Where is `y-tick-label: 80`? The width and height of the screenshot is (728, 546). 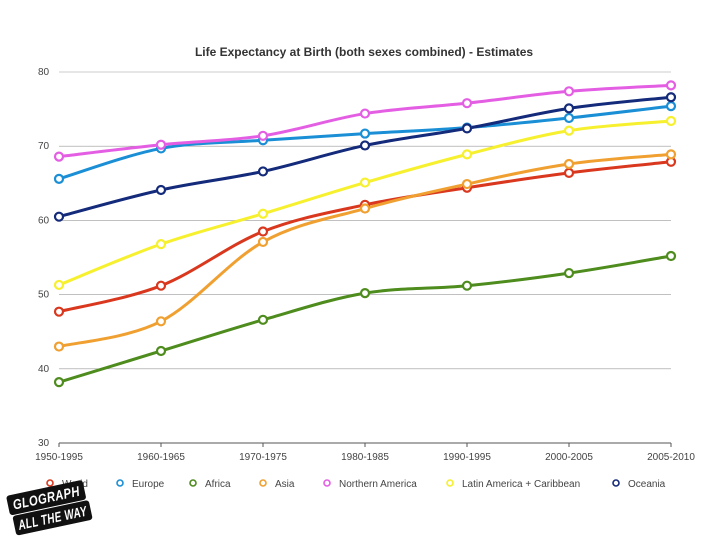 y-tick-label: 80 is located at coordinates (44, 72).